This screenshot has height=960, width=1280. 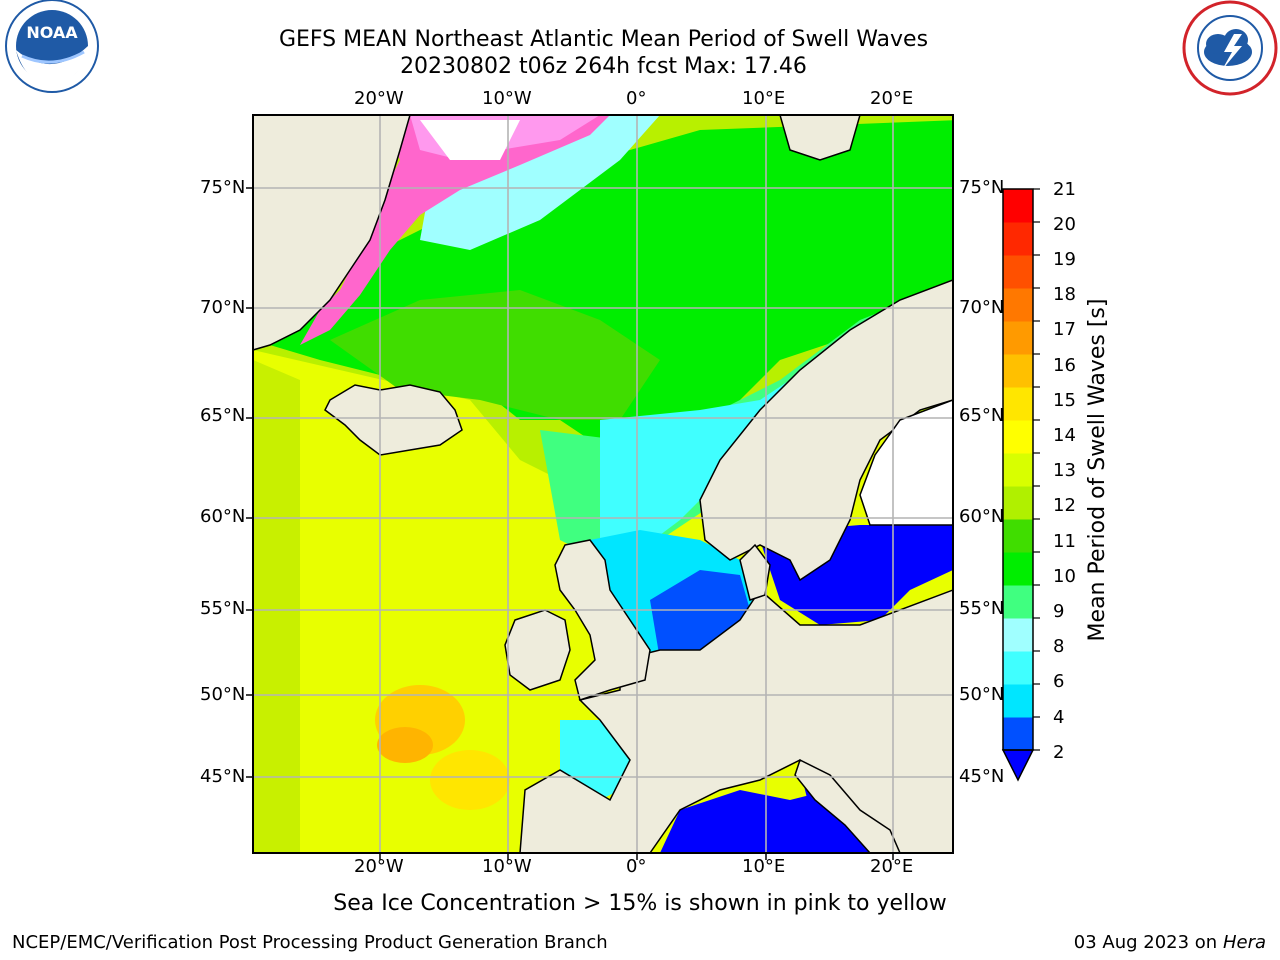 What do you see at coordinates (1064, 329) in the screenshot?
I see `colorbar-tick: 17` at bounding box center [1064, 329].